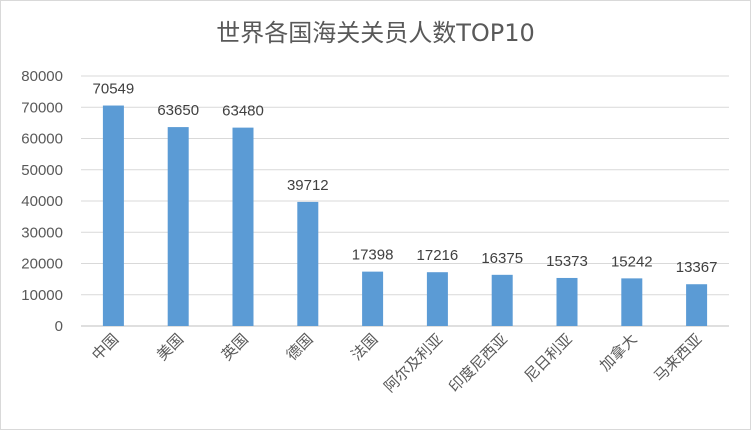 Image resolution: width=751 pixels, height=431 pixels. I want to click on y-tick-label: 40000, so click(42, 201).